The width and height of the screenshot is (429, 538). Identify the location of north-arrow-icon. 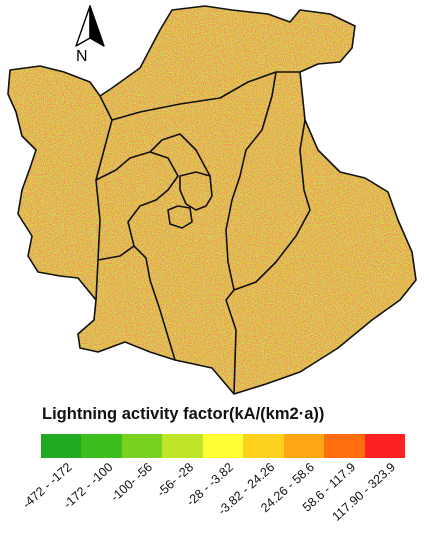
(90, 26).